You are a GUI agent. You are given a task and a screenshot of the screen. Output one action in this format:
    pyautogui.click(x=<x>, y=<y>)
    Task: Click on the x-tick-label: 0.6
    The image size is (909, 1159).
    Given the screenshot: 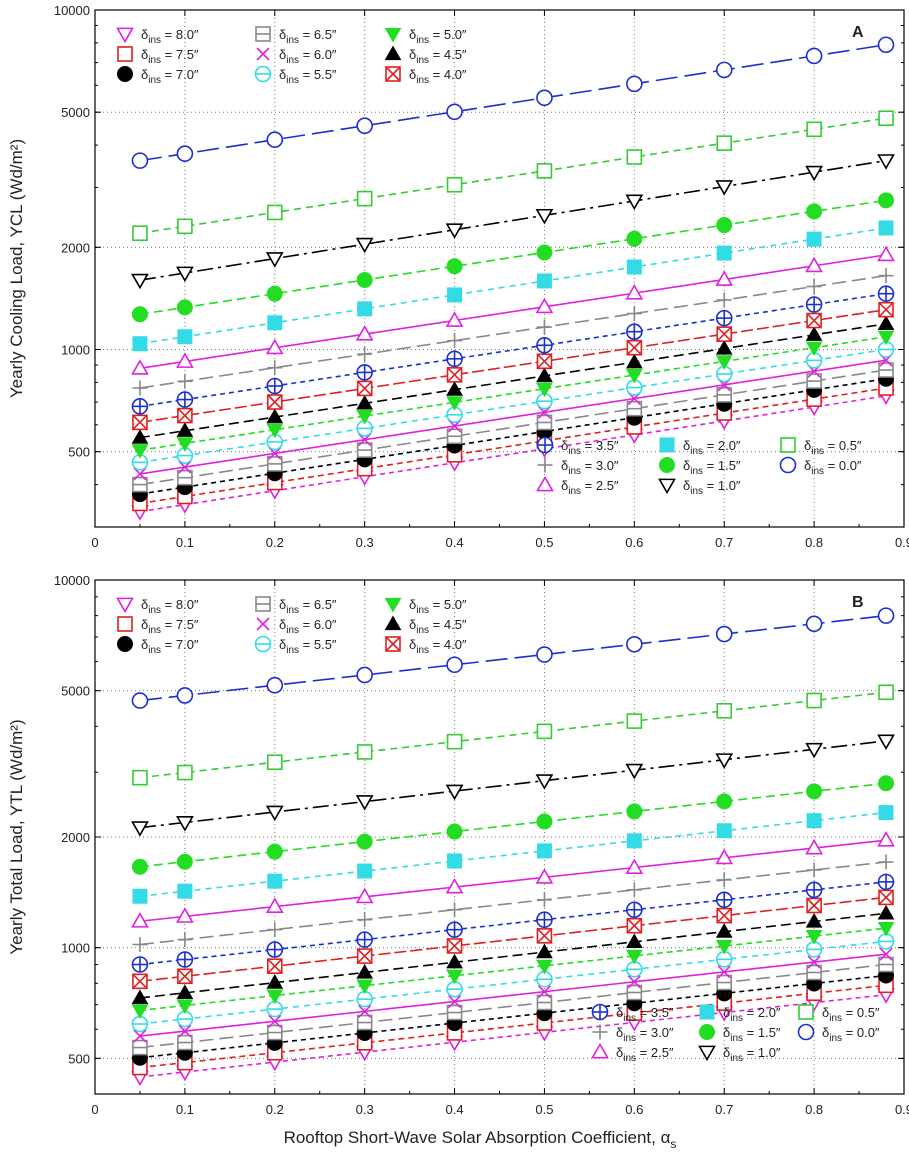 What is the action you would take?
    pyautogui.click(x=634, y=542)
    